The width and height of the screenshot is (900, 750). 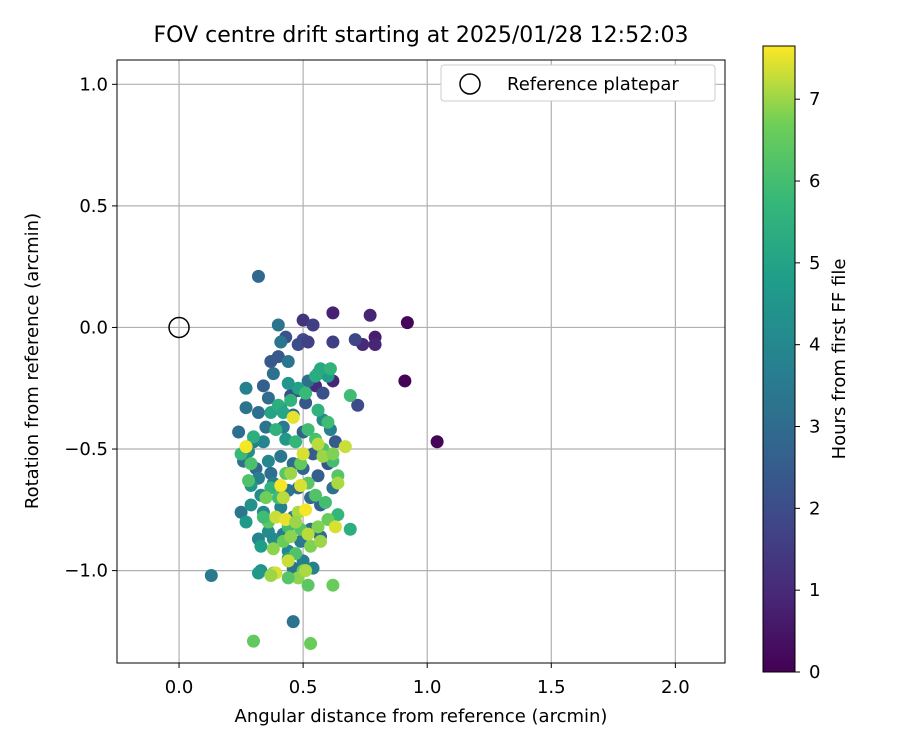 I want to click on x-tick-label: 1.5, so click(x=551, y=687).